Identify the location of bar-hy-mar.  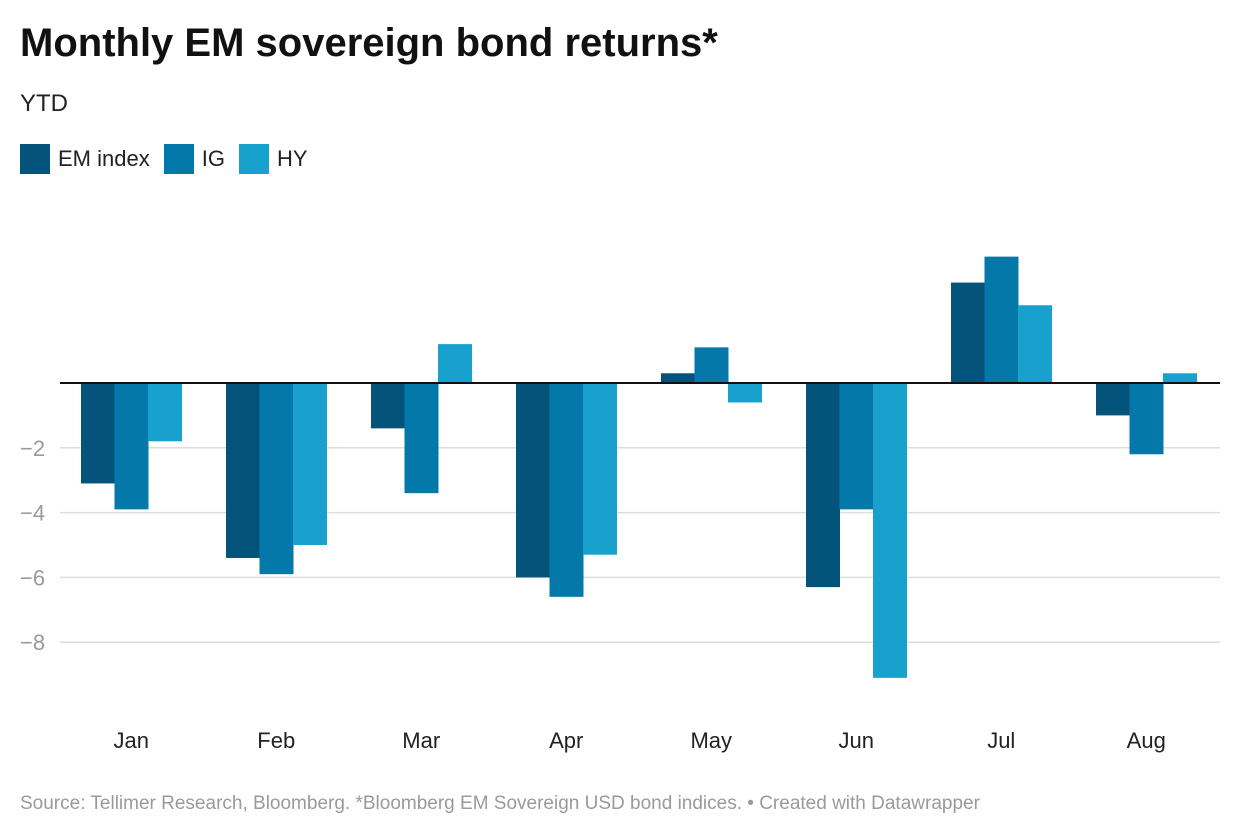
(455, 363).